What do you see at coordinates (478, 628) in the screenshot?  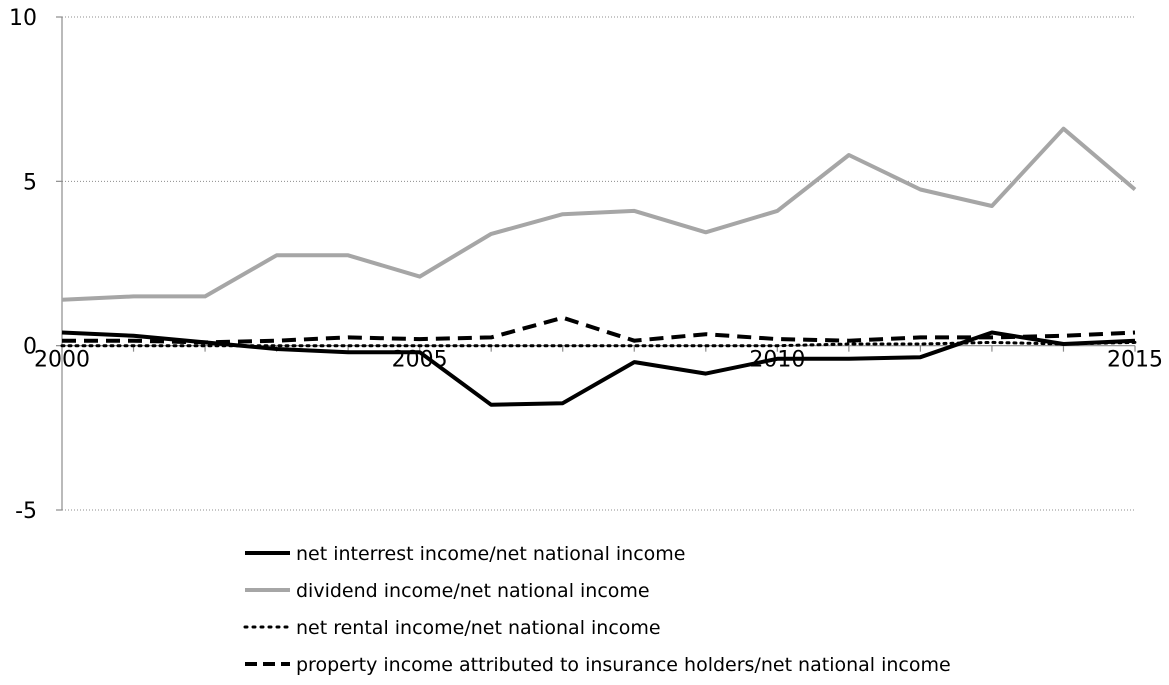 I see `legend-label-2: net rental income/net national income` at bounding box center [478, 628].